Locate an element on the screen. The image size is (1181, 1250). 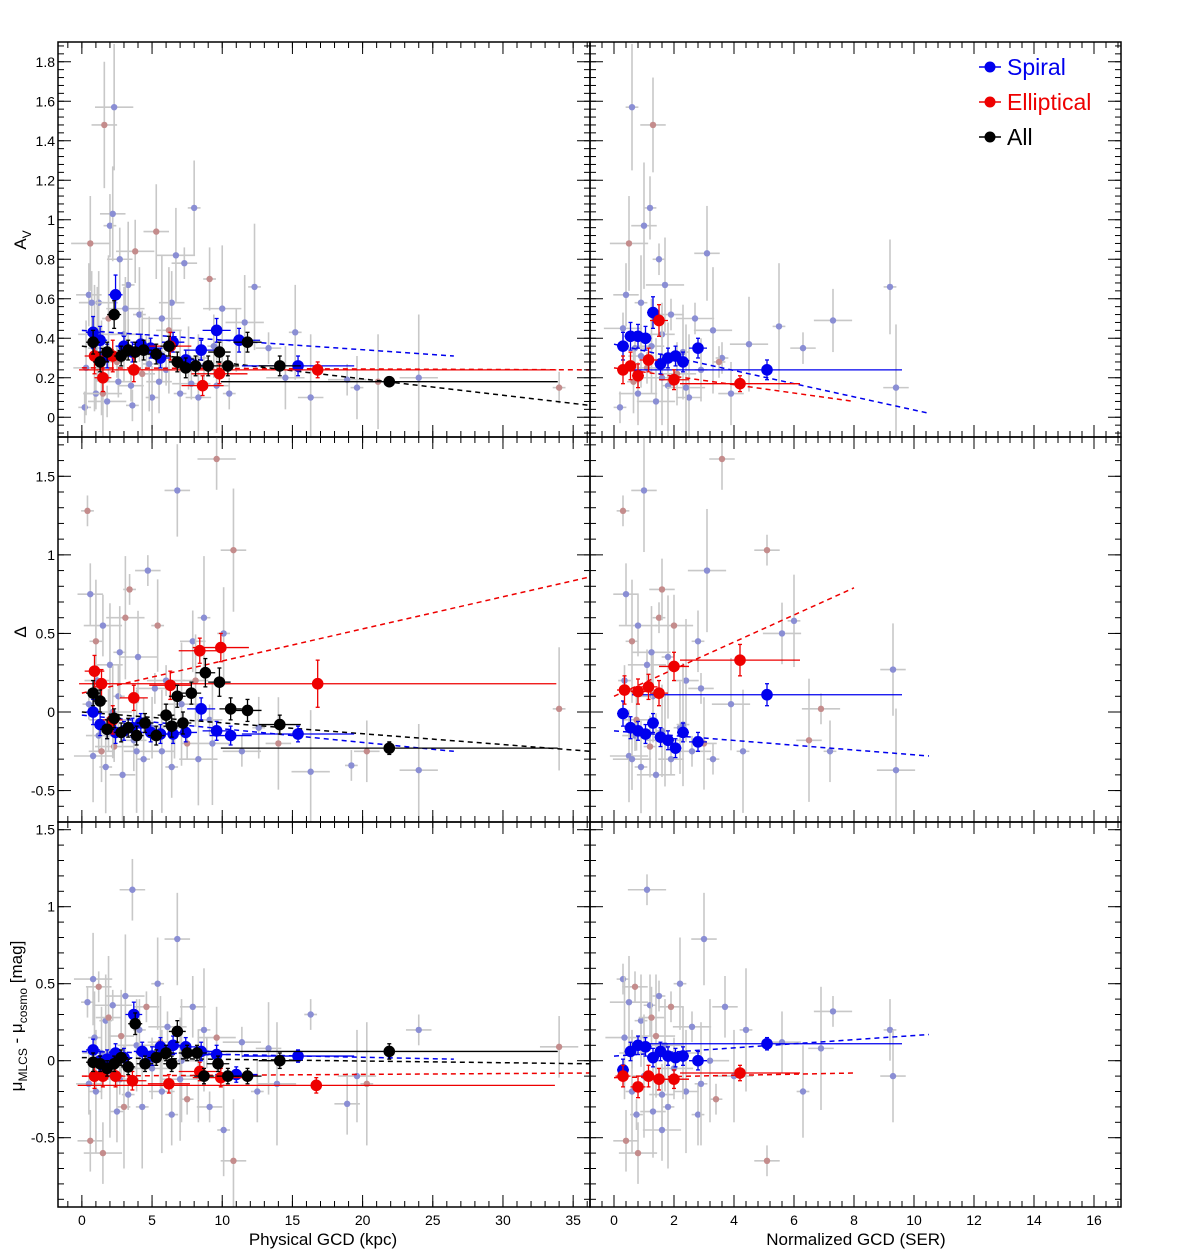
x-tick-label: 14 is located at coordinates (1034, 1220).